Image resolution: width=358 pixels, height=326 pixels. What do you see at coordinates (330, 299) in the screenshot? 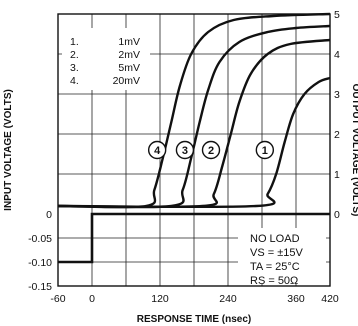
I see `x-tick-label: 420` at bounding box center [330, 299].